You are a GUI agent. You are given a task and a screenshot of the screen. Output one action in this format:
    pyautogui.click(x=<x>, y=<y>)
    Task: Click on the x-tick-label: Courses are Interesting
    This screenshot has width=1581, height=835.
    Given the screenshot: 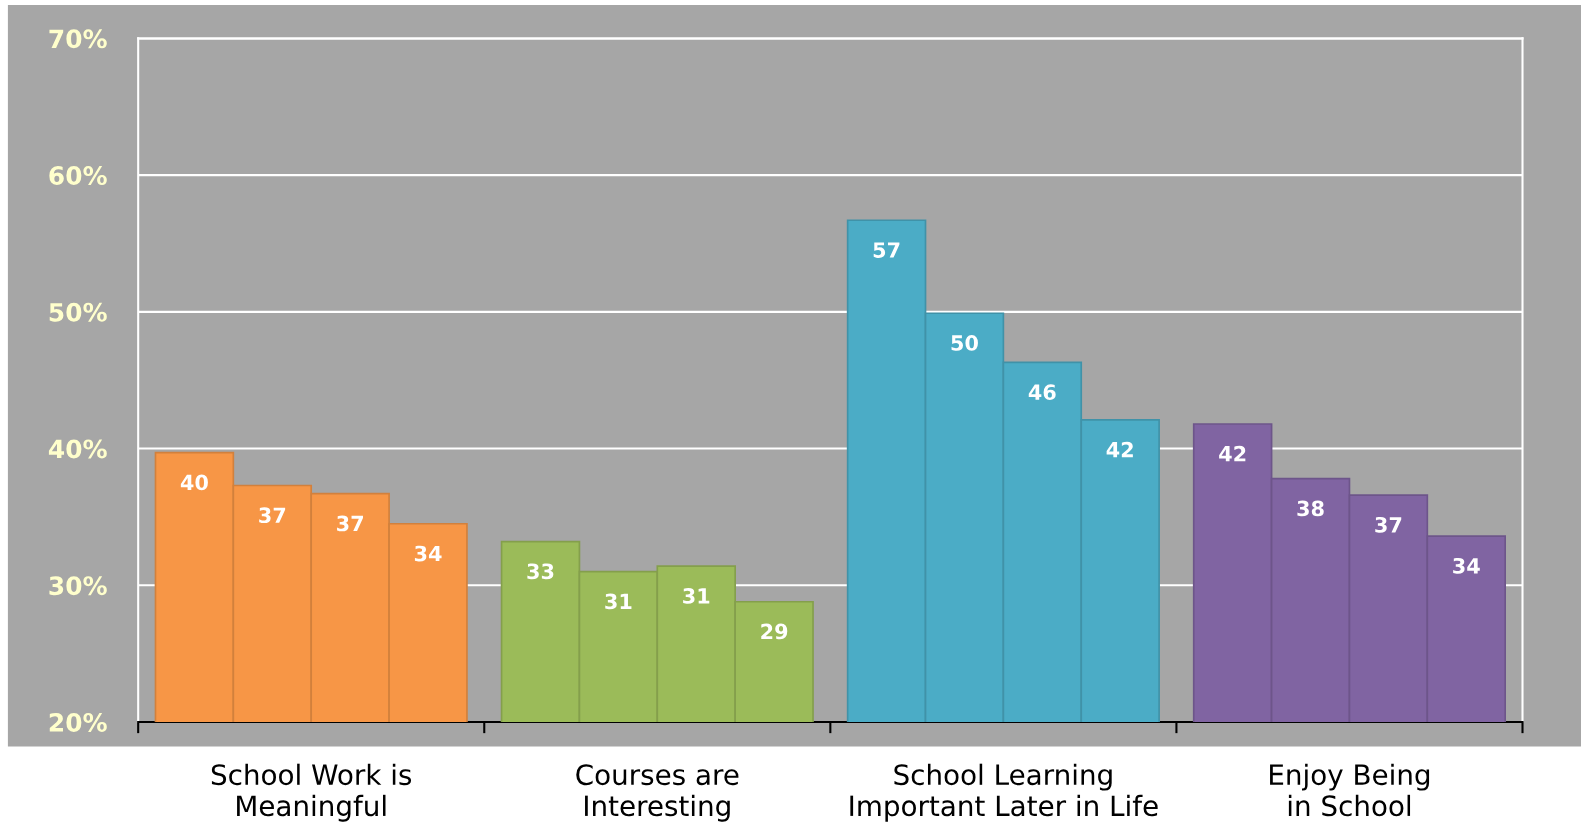 What is the action you would take?
    pyautogui.click(x=657, y=793)
    